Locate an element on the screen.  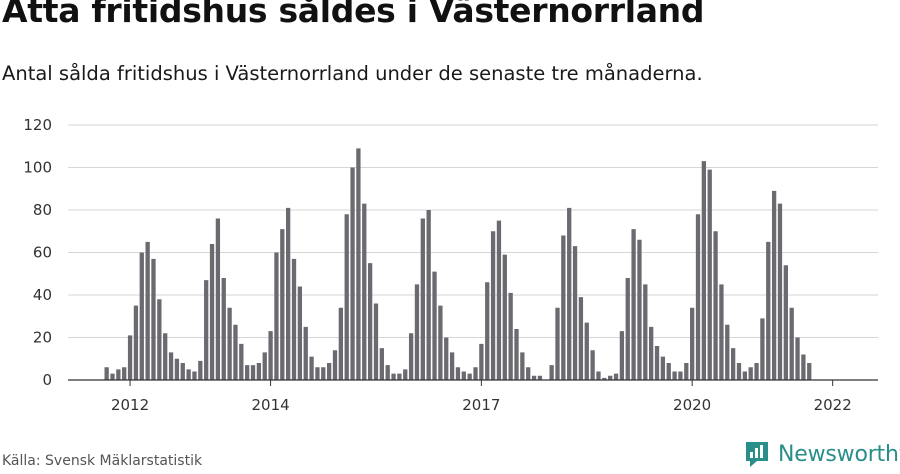
y-tick-label: 60 is located at coordinates (42, 253).